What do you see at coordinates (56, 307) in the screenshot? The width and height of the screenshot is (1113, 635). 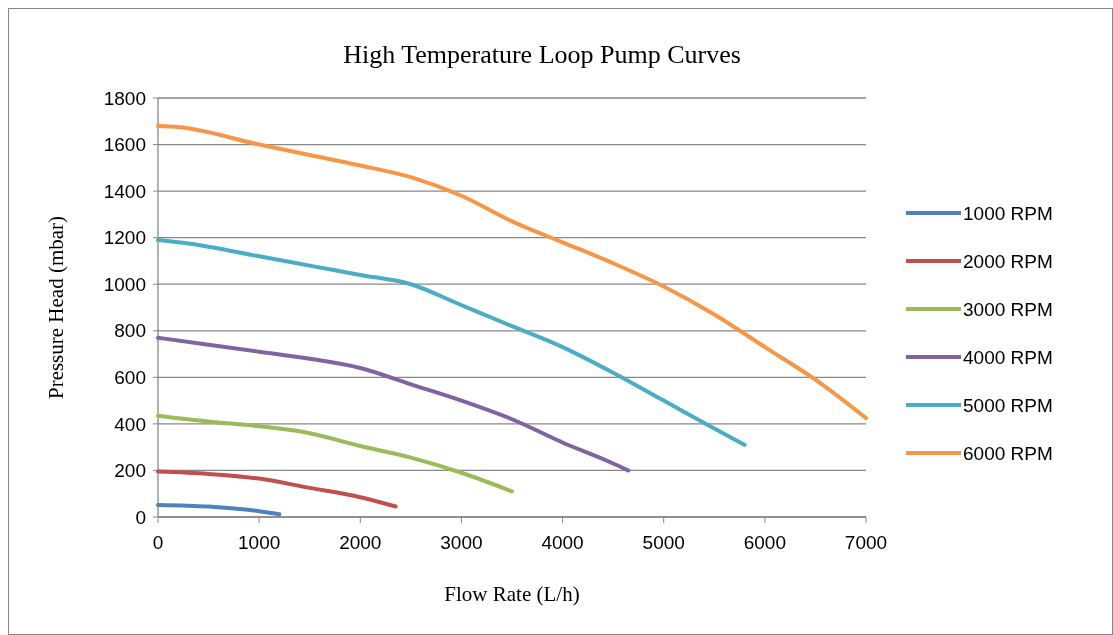 I see `y-axis-title: Pressure Head (mbar)` at bounding box center [56, 307].